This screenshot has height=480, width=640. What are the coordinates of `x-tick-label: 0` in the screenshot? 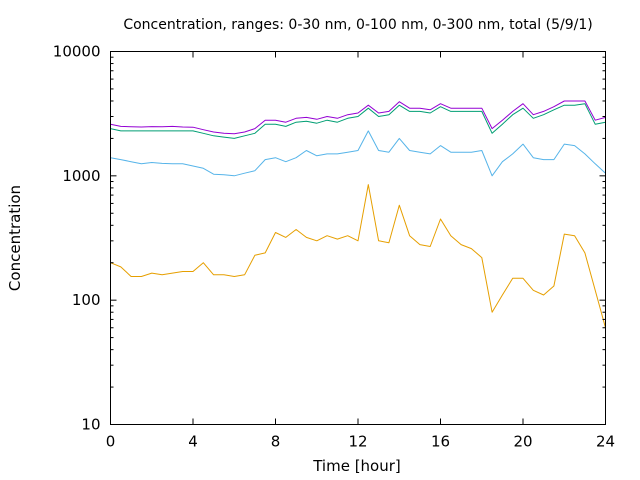 It's located at (111, 442).